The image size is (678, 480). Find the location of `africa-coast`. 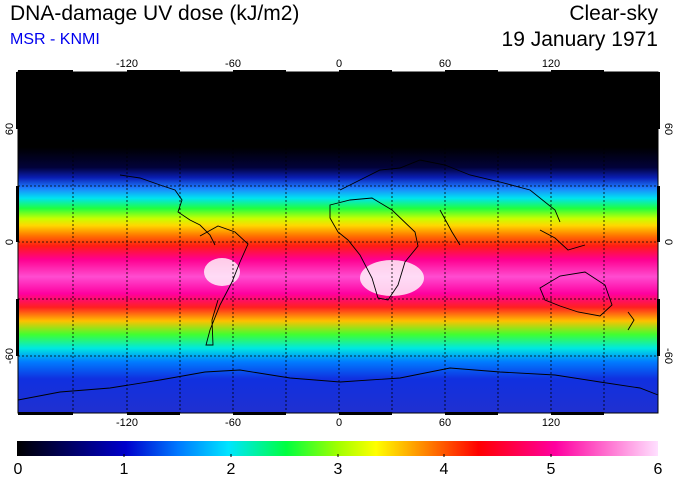

africa-coast is located at coordinates (374, 249).